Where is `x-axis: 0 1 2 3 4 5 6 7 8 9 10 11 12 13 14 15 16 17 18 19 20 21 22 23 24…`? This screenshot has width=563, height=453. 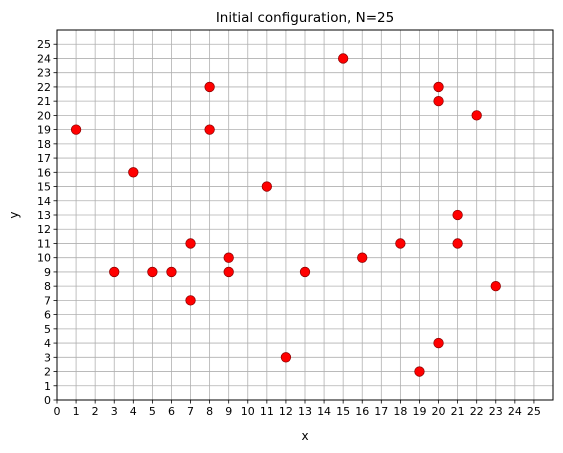 x-axis: 0 1 2 3 4 5 6 7 8 9 10 11 12 13 14 15 16 17 18 19 20 21 22 23 24… is located at coordinates (297, 409).